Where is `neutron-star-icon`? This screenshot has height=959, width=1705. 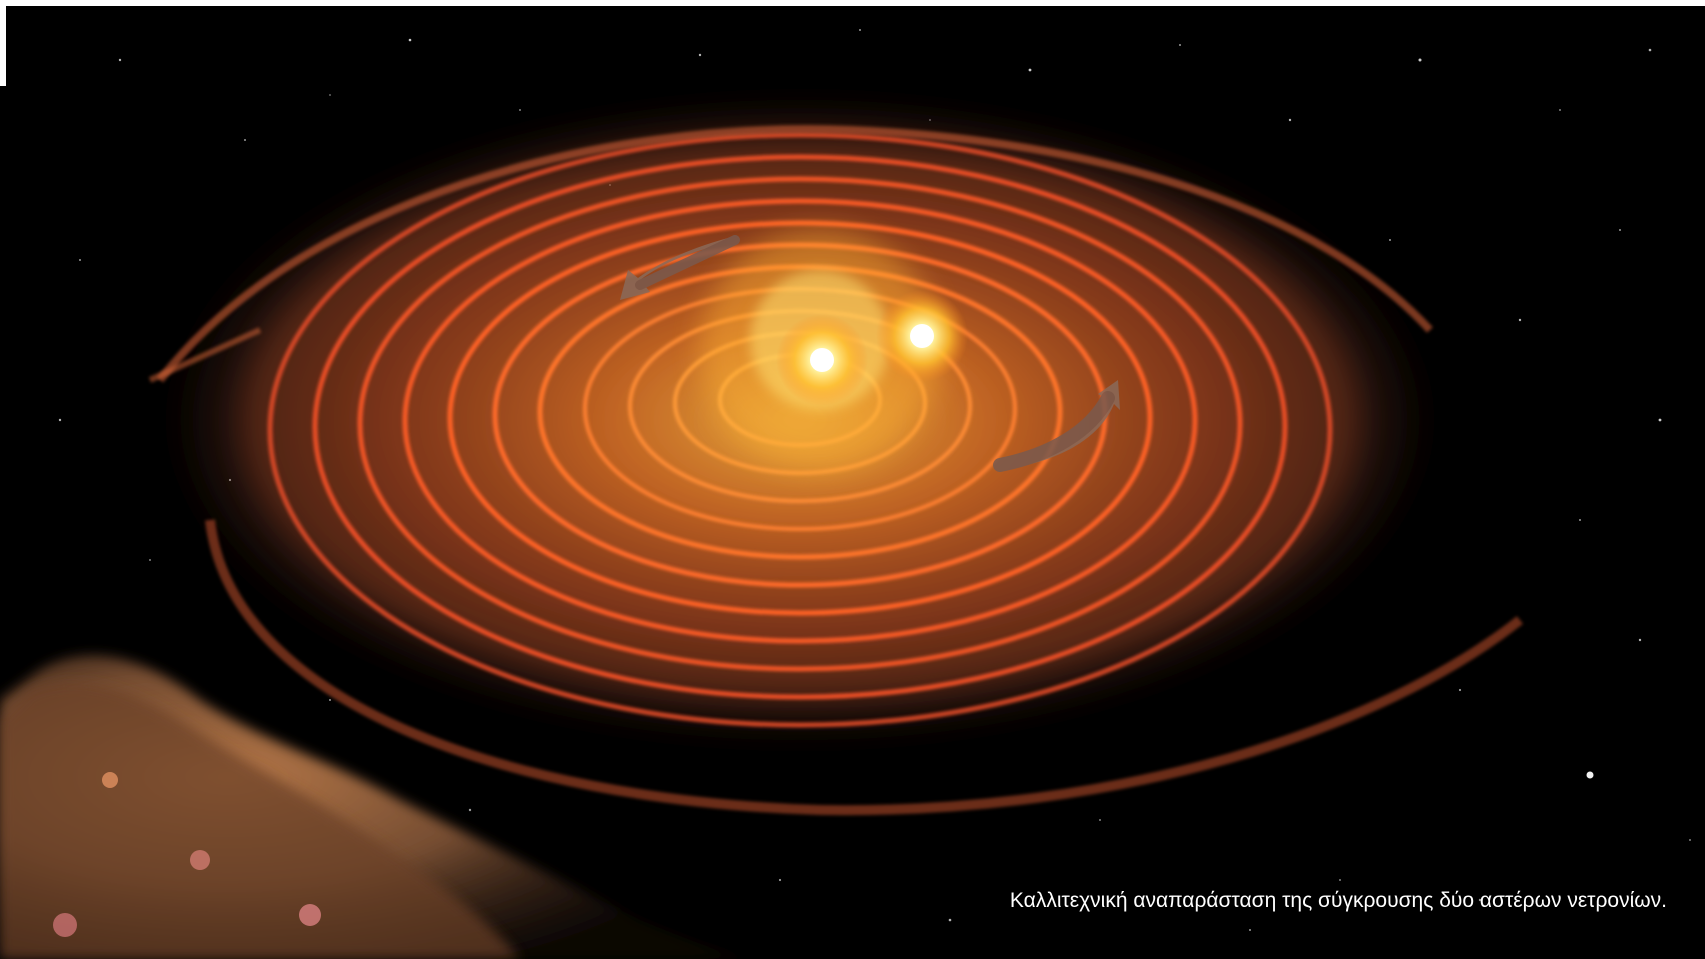
neutron-star-icon is located at coordinates (834, 350).